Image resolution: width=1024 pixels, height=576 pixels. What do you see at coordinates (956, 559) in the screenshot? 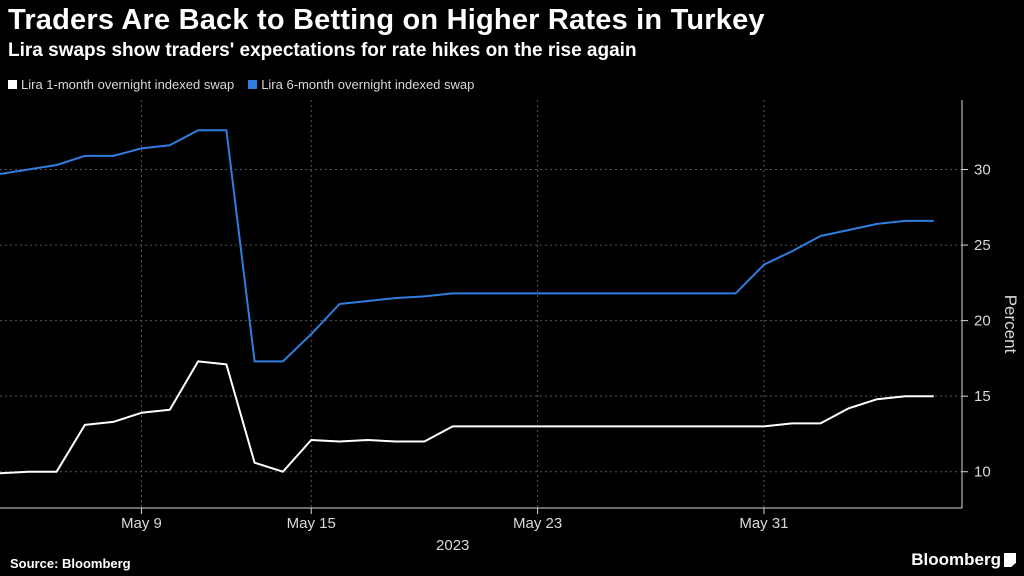
I see `brand-name: Bloomberg` at bounding box center [956, 559].